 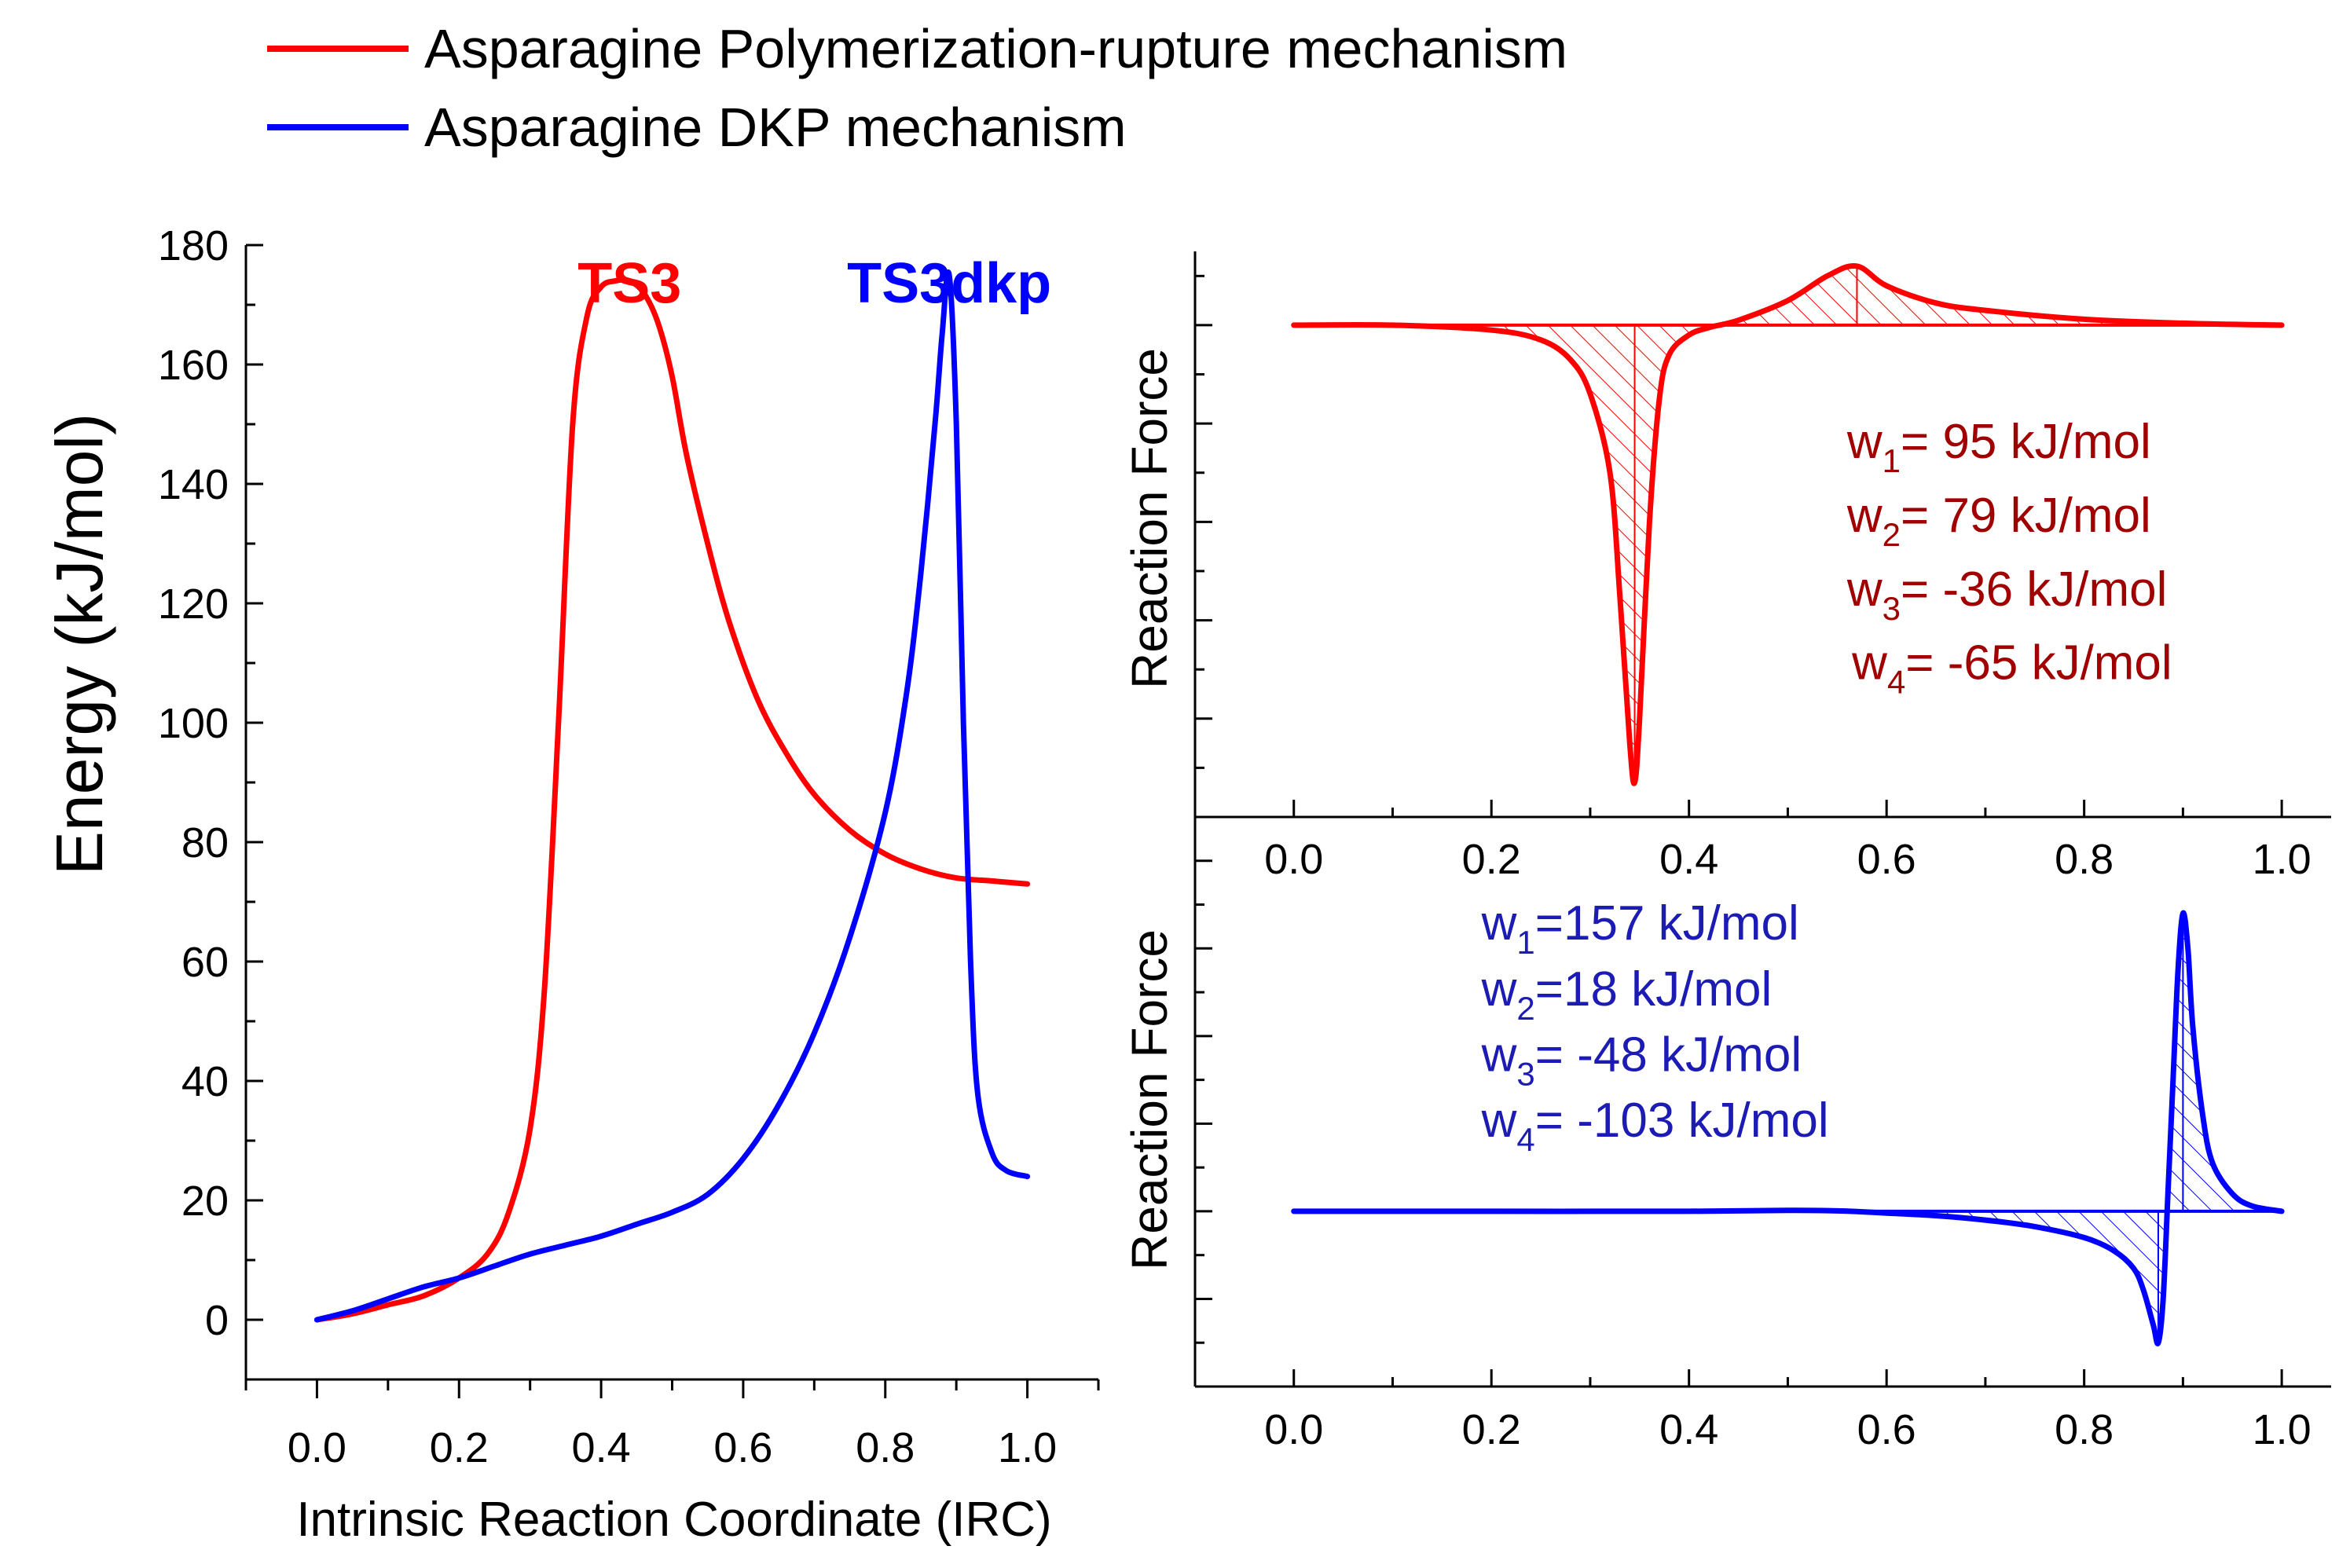 I want to click on force-red-work-label-4: w4= -65 kJ/mol, so click(x=2011, y=668).